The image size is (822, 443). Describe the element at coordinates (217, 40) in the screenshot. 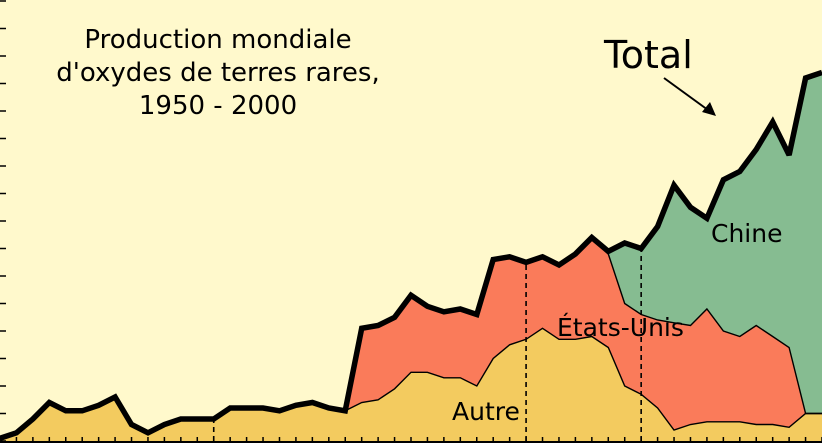

I see `chart-title-line-1: Production mondiale` at that location.